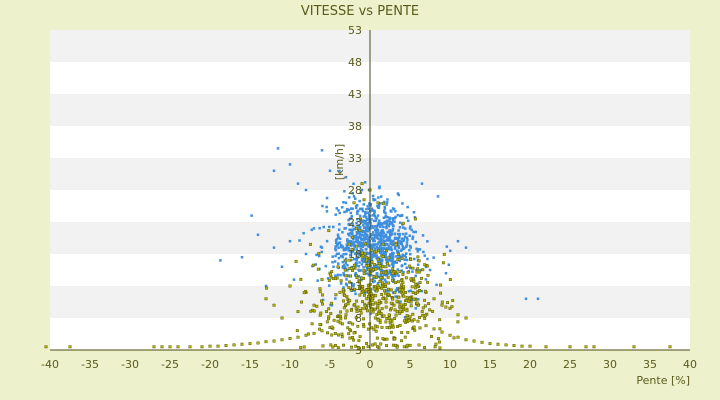 This screenshot has height=400, width=720. Describe the element at coordinates (355, 286) in the screenshot. I see `y-tick-label: 13` at that location.